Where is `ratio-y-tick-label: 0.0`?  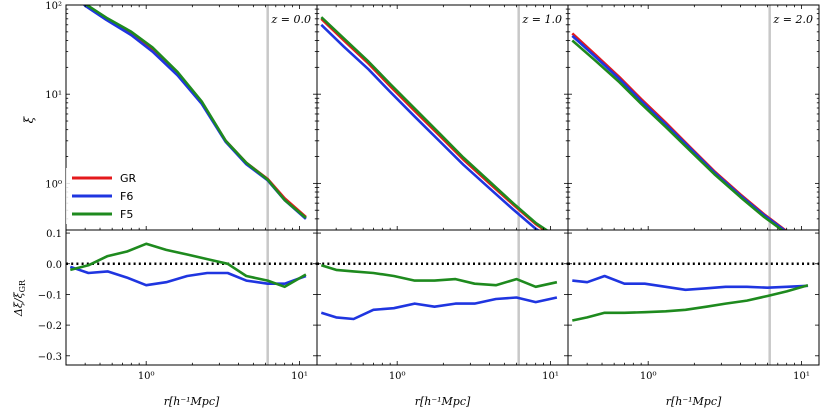 ratio-y-tick-label: 0.0 is located at coordinates (54, 265).